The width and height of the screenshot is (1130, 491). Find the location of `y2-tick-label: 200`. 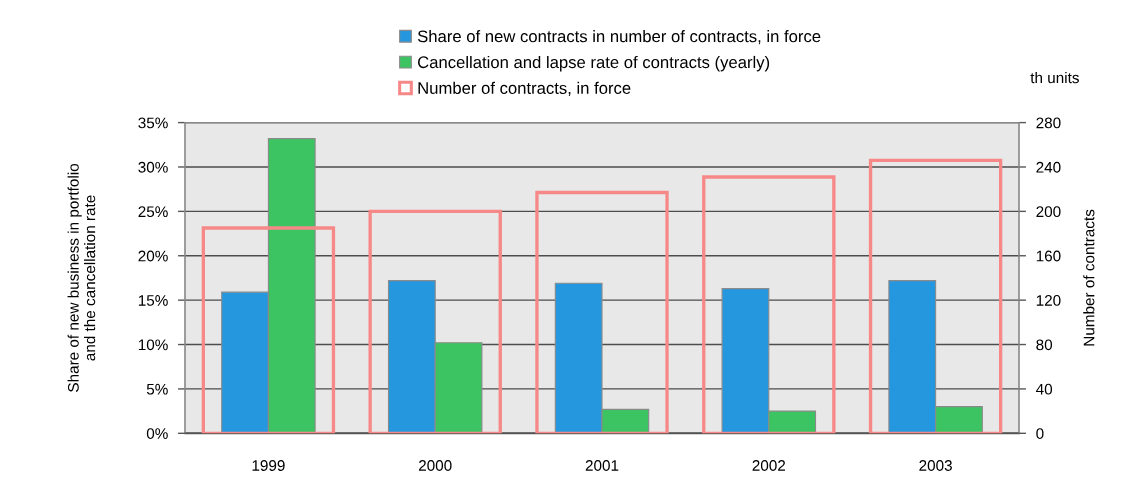

y2-tick-label: 200 is located at coordinates (1048, 212).